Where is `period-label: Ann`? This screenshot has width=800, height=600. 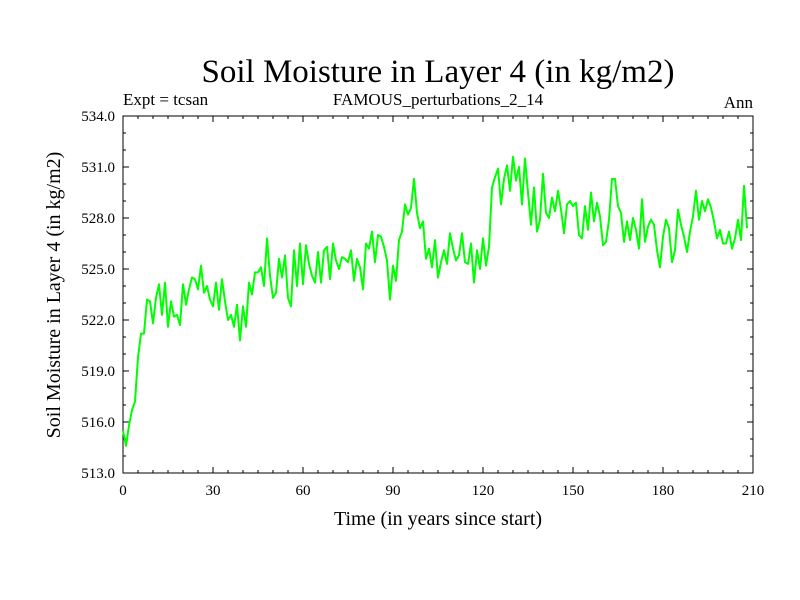
period-label: Ann is located at coordinates (739, 102).